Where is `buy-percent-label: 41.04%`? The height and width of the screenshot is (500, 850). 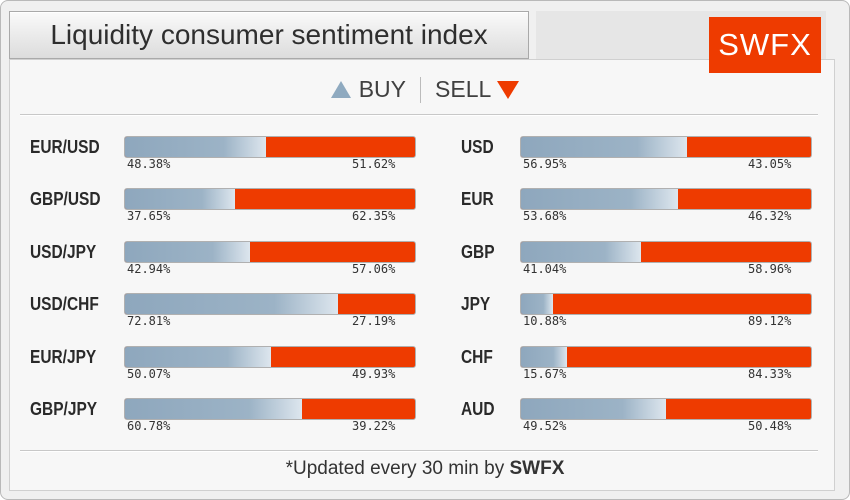 buy-percent-label: 41.04% is located at coordinates (545, 269).